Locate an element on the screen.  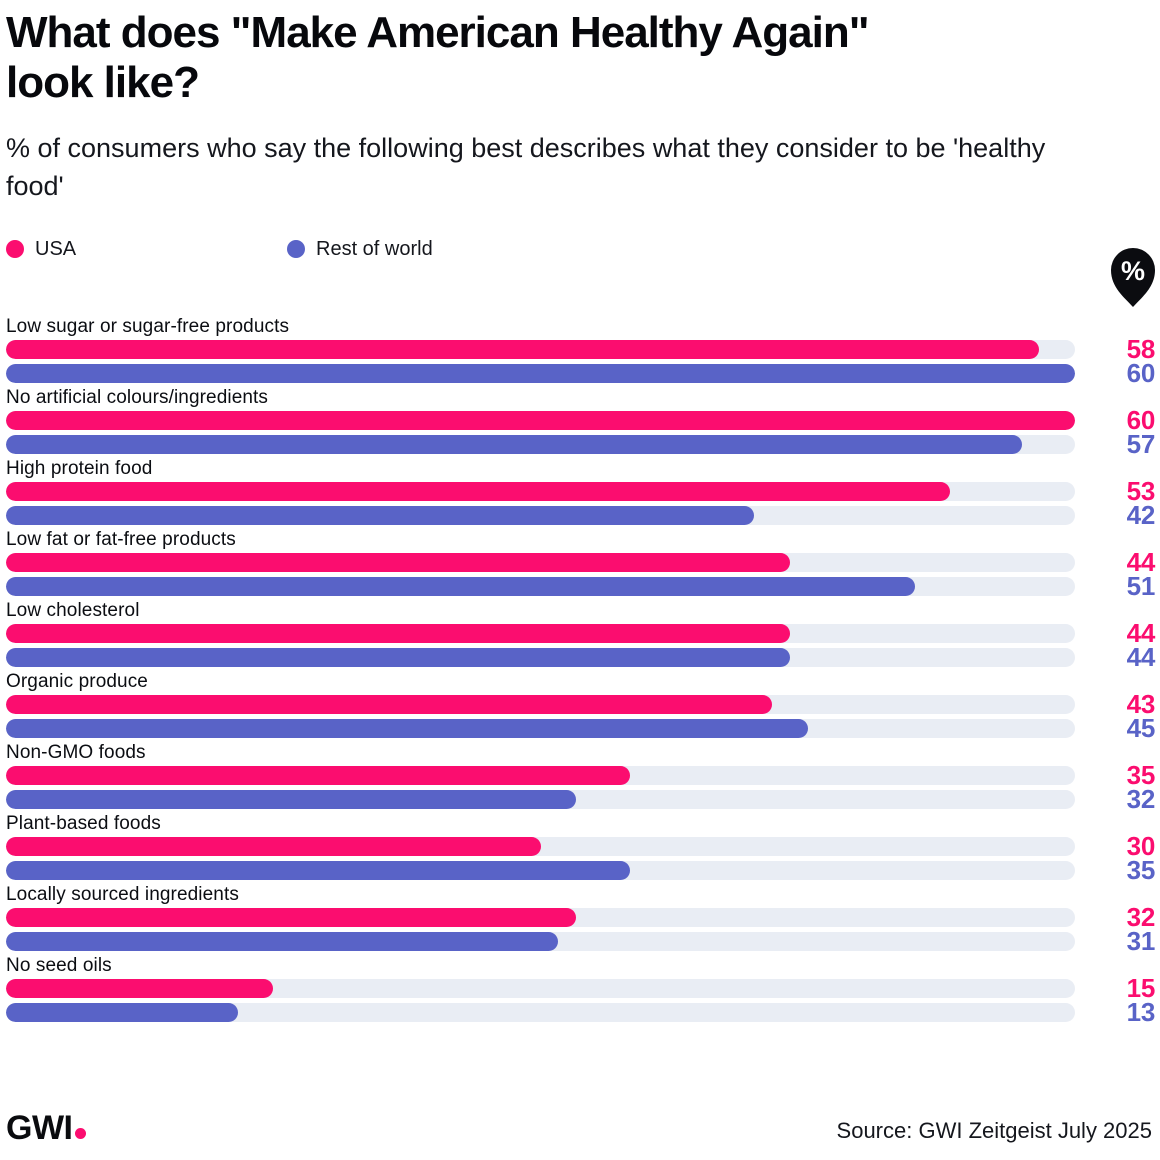
bar-group: High protein food 53 42 is located at coordinates (581, 494).